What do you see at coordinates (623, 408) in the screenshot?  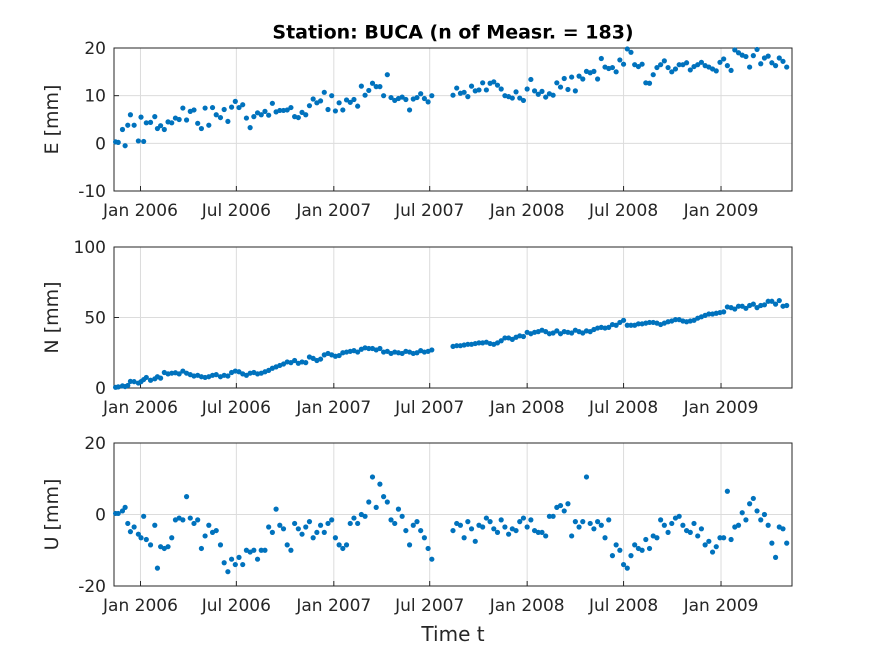 I see `x-tick-label: Jul 2008` at bounding box center [623, 408].